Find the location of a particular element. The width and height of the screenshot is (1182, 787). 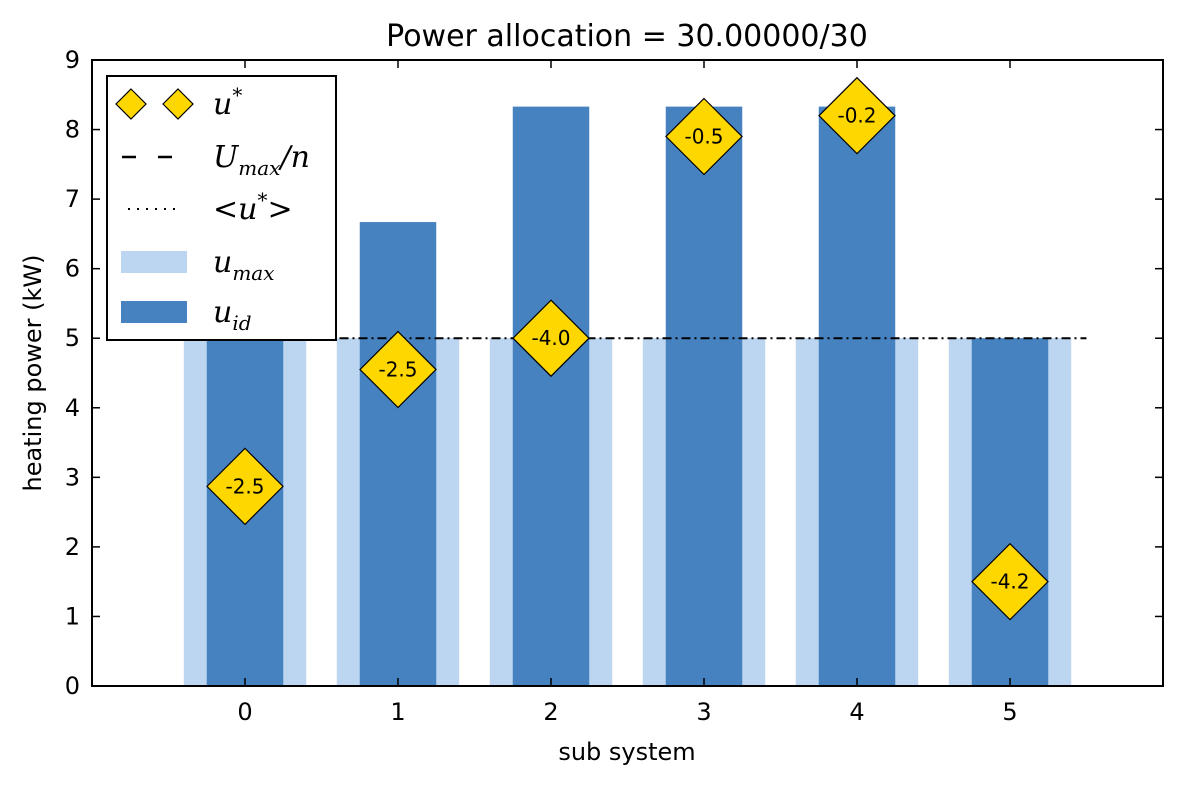

x-axis-label: sub system is located at coordinates (626, 752).